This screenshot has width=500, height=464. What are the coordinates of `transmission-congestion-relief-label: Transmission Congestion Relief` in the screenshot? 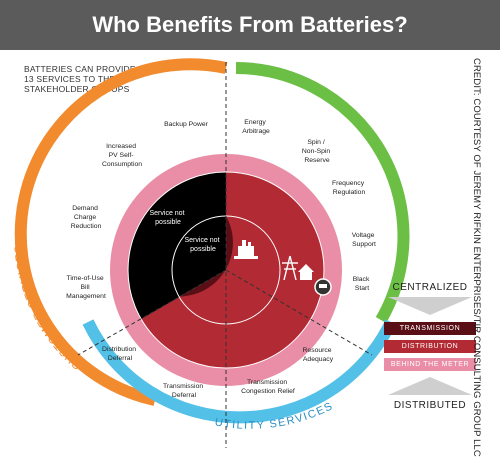 It's located at (268, 387).